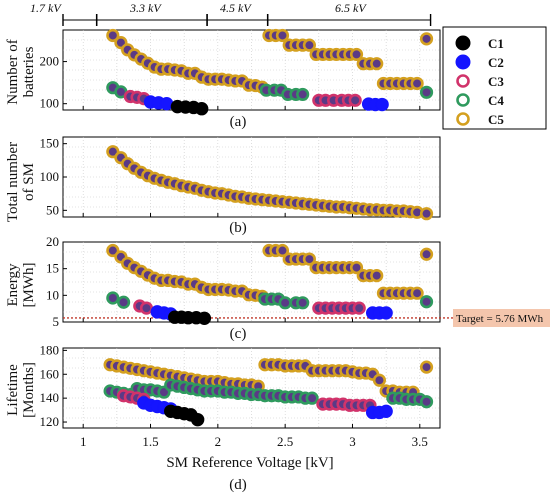 The height and width of the screenshot is (494, 550). Describe the element at coordinates (52, 241) in the screenshot. I see `y-tick-label: 20` at that location.